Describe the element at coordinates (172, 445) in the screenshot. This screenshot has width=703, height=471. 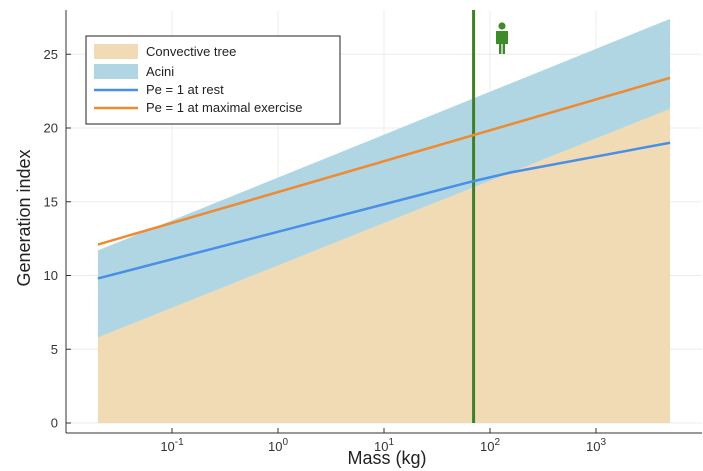
I see `x-tick-label-0: 10⁻¹` at that location.